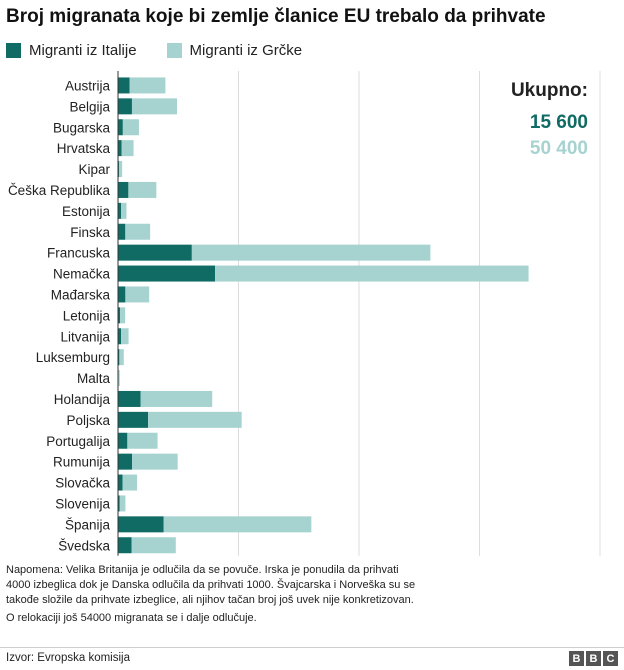  Describe the element at coordinates (68, 658) in the screenshot. I see `source-text: Izvor: Evropska komisija` at that location.